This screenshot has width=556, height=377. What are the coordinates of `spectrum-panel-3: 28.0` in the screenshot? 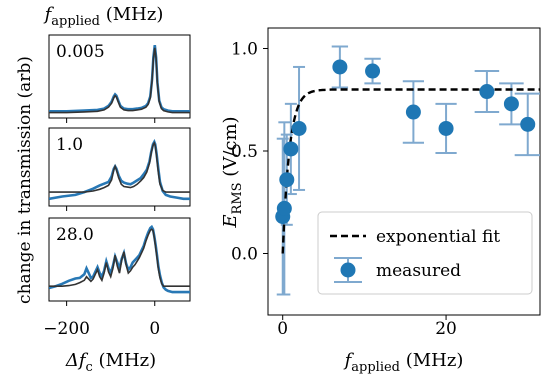 It's located at (119, 261).